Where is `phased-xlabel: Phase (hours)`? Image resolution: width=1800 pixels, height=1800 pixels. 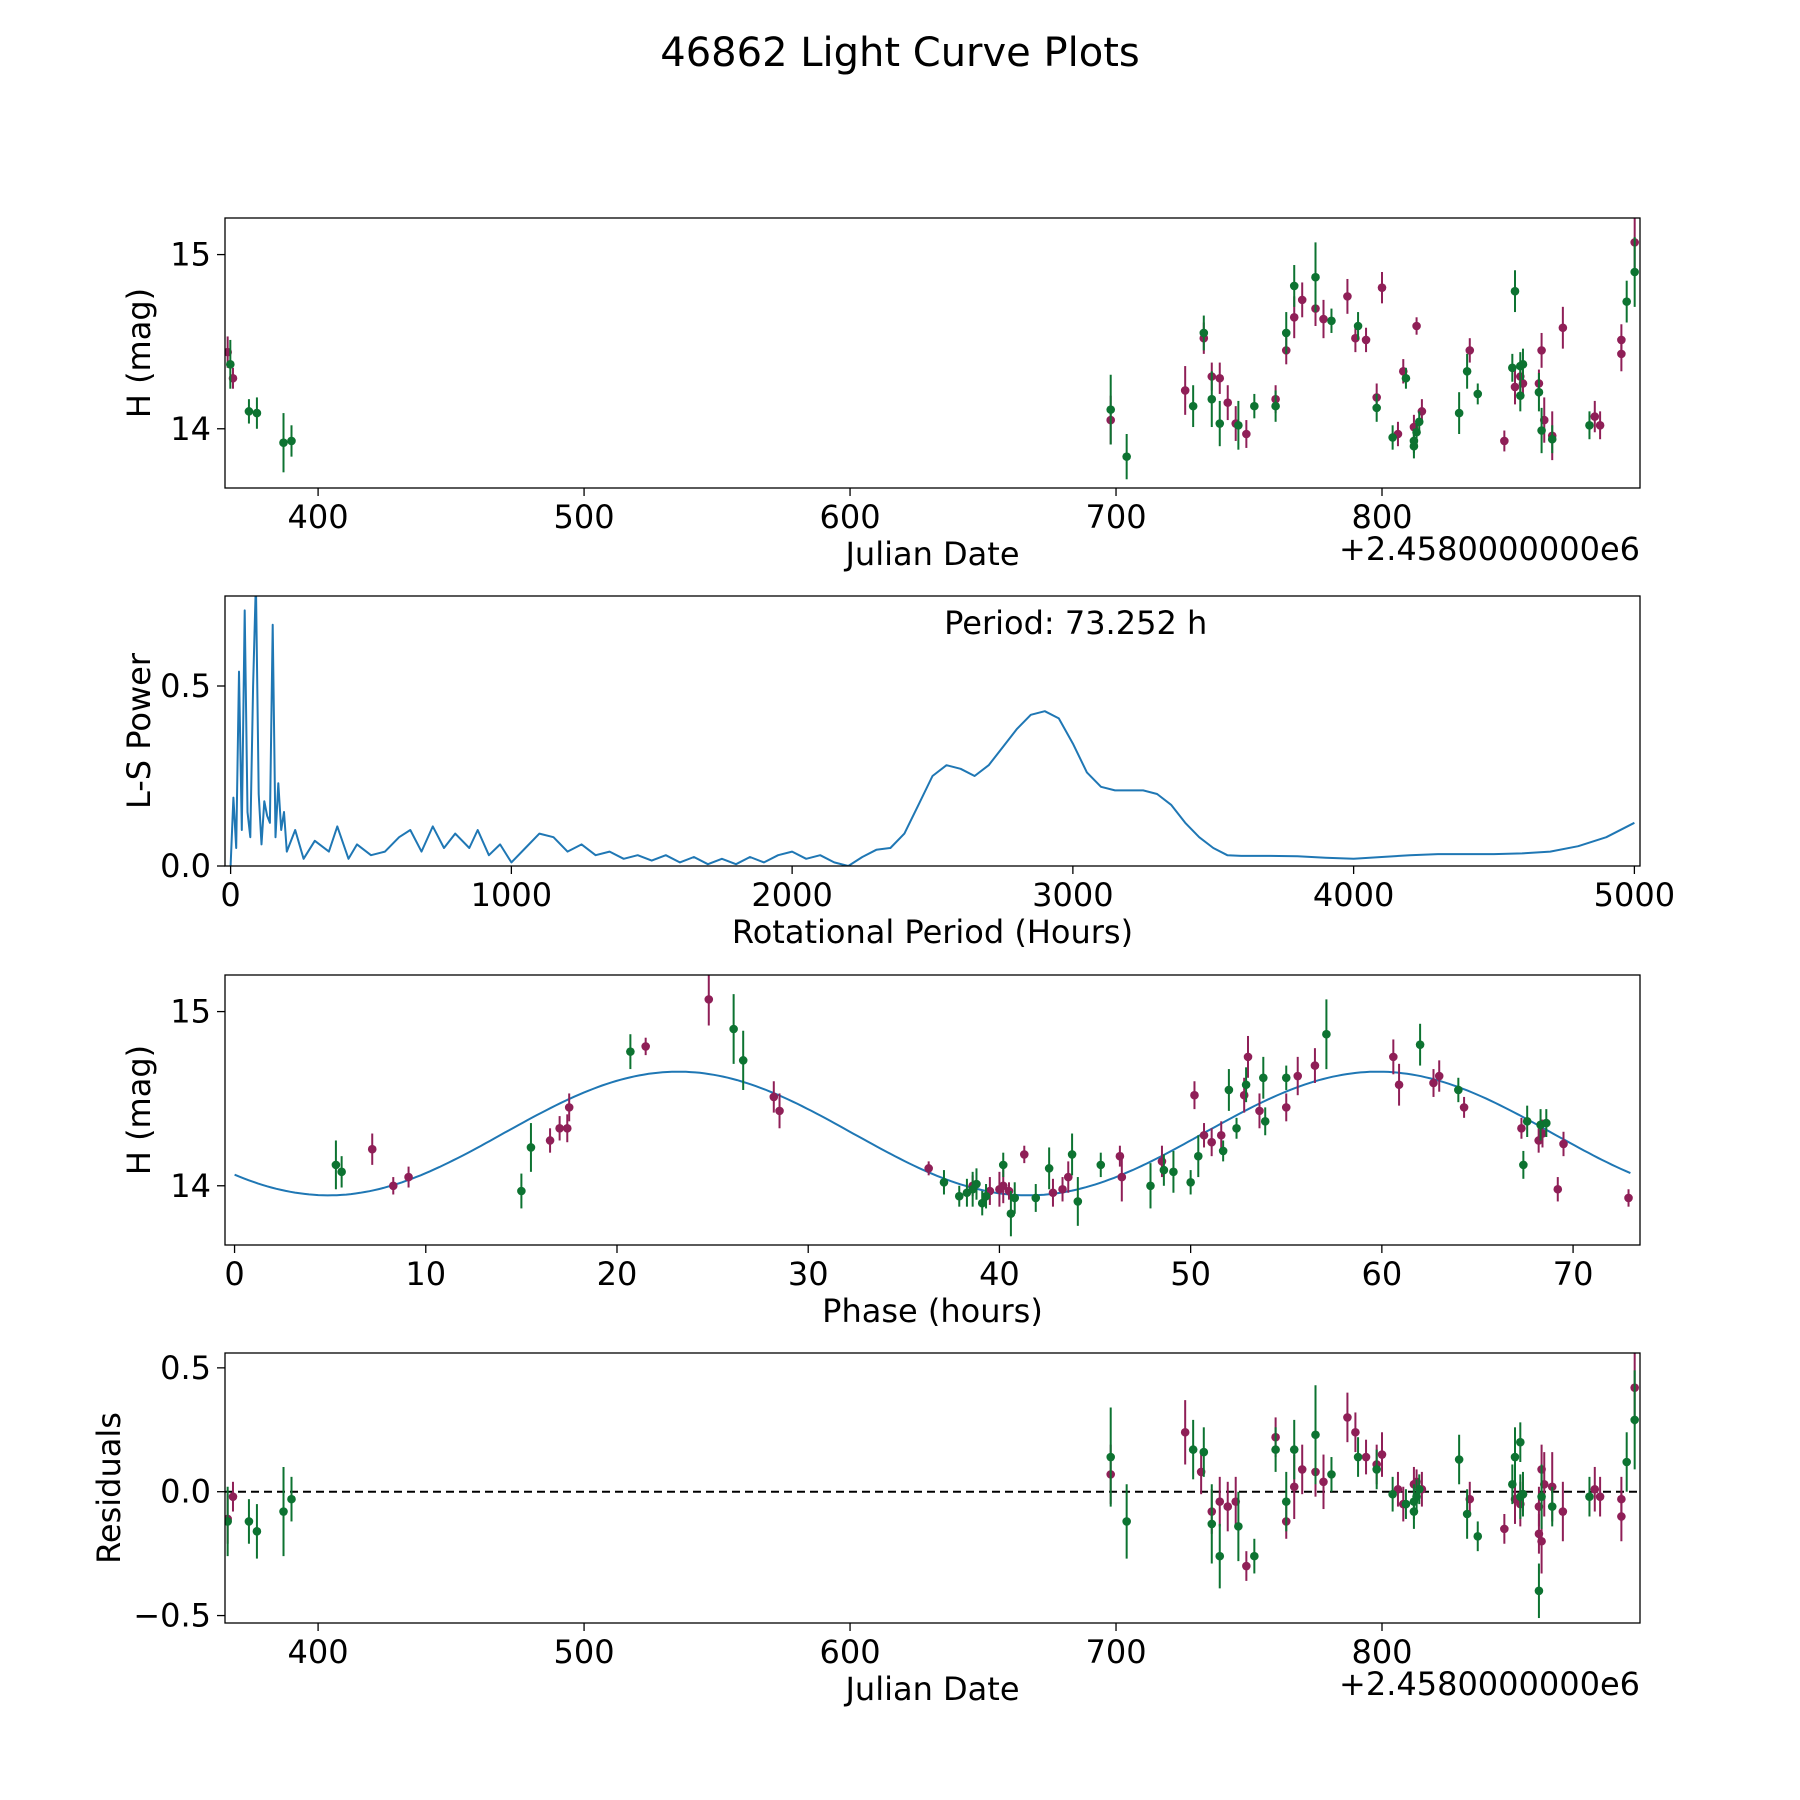
phased-xlabel: Phase (hours) is located at coordinates (932, 1311).